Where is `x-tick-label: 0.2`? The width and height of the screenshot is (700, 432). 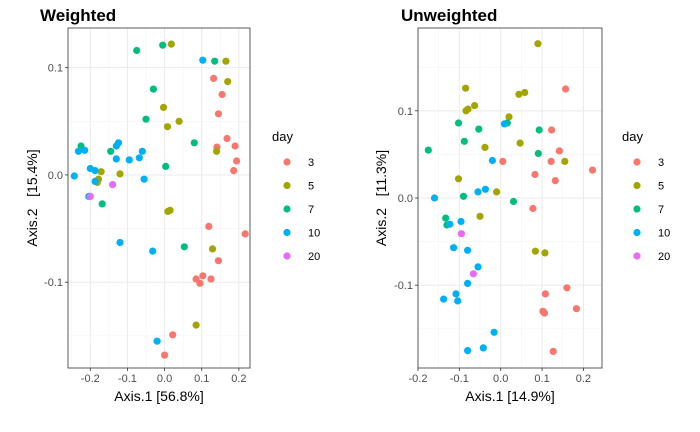
x-tick-label: 0.2 is located at coordinates (583, 379).